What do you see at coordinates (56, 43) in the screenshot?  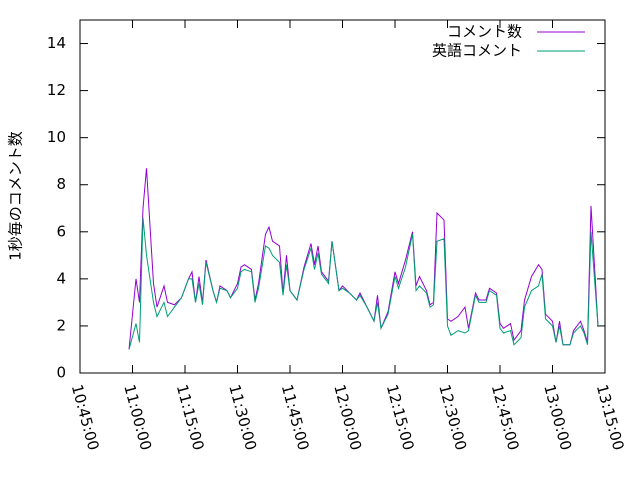 I see `y-tick-label: 14` at bounding box center [56, 43].